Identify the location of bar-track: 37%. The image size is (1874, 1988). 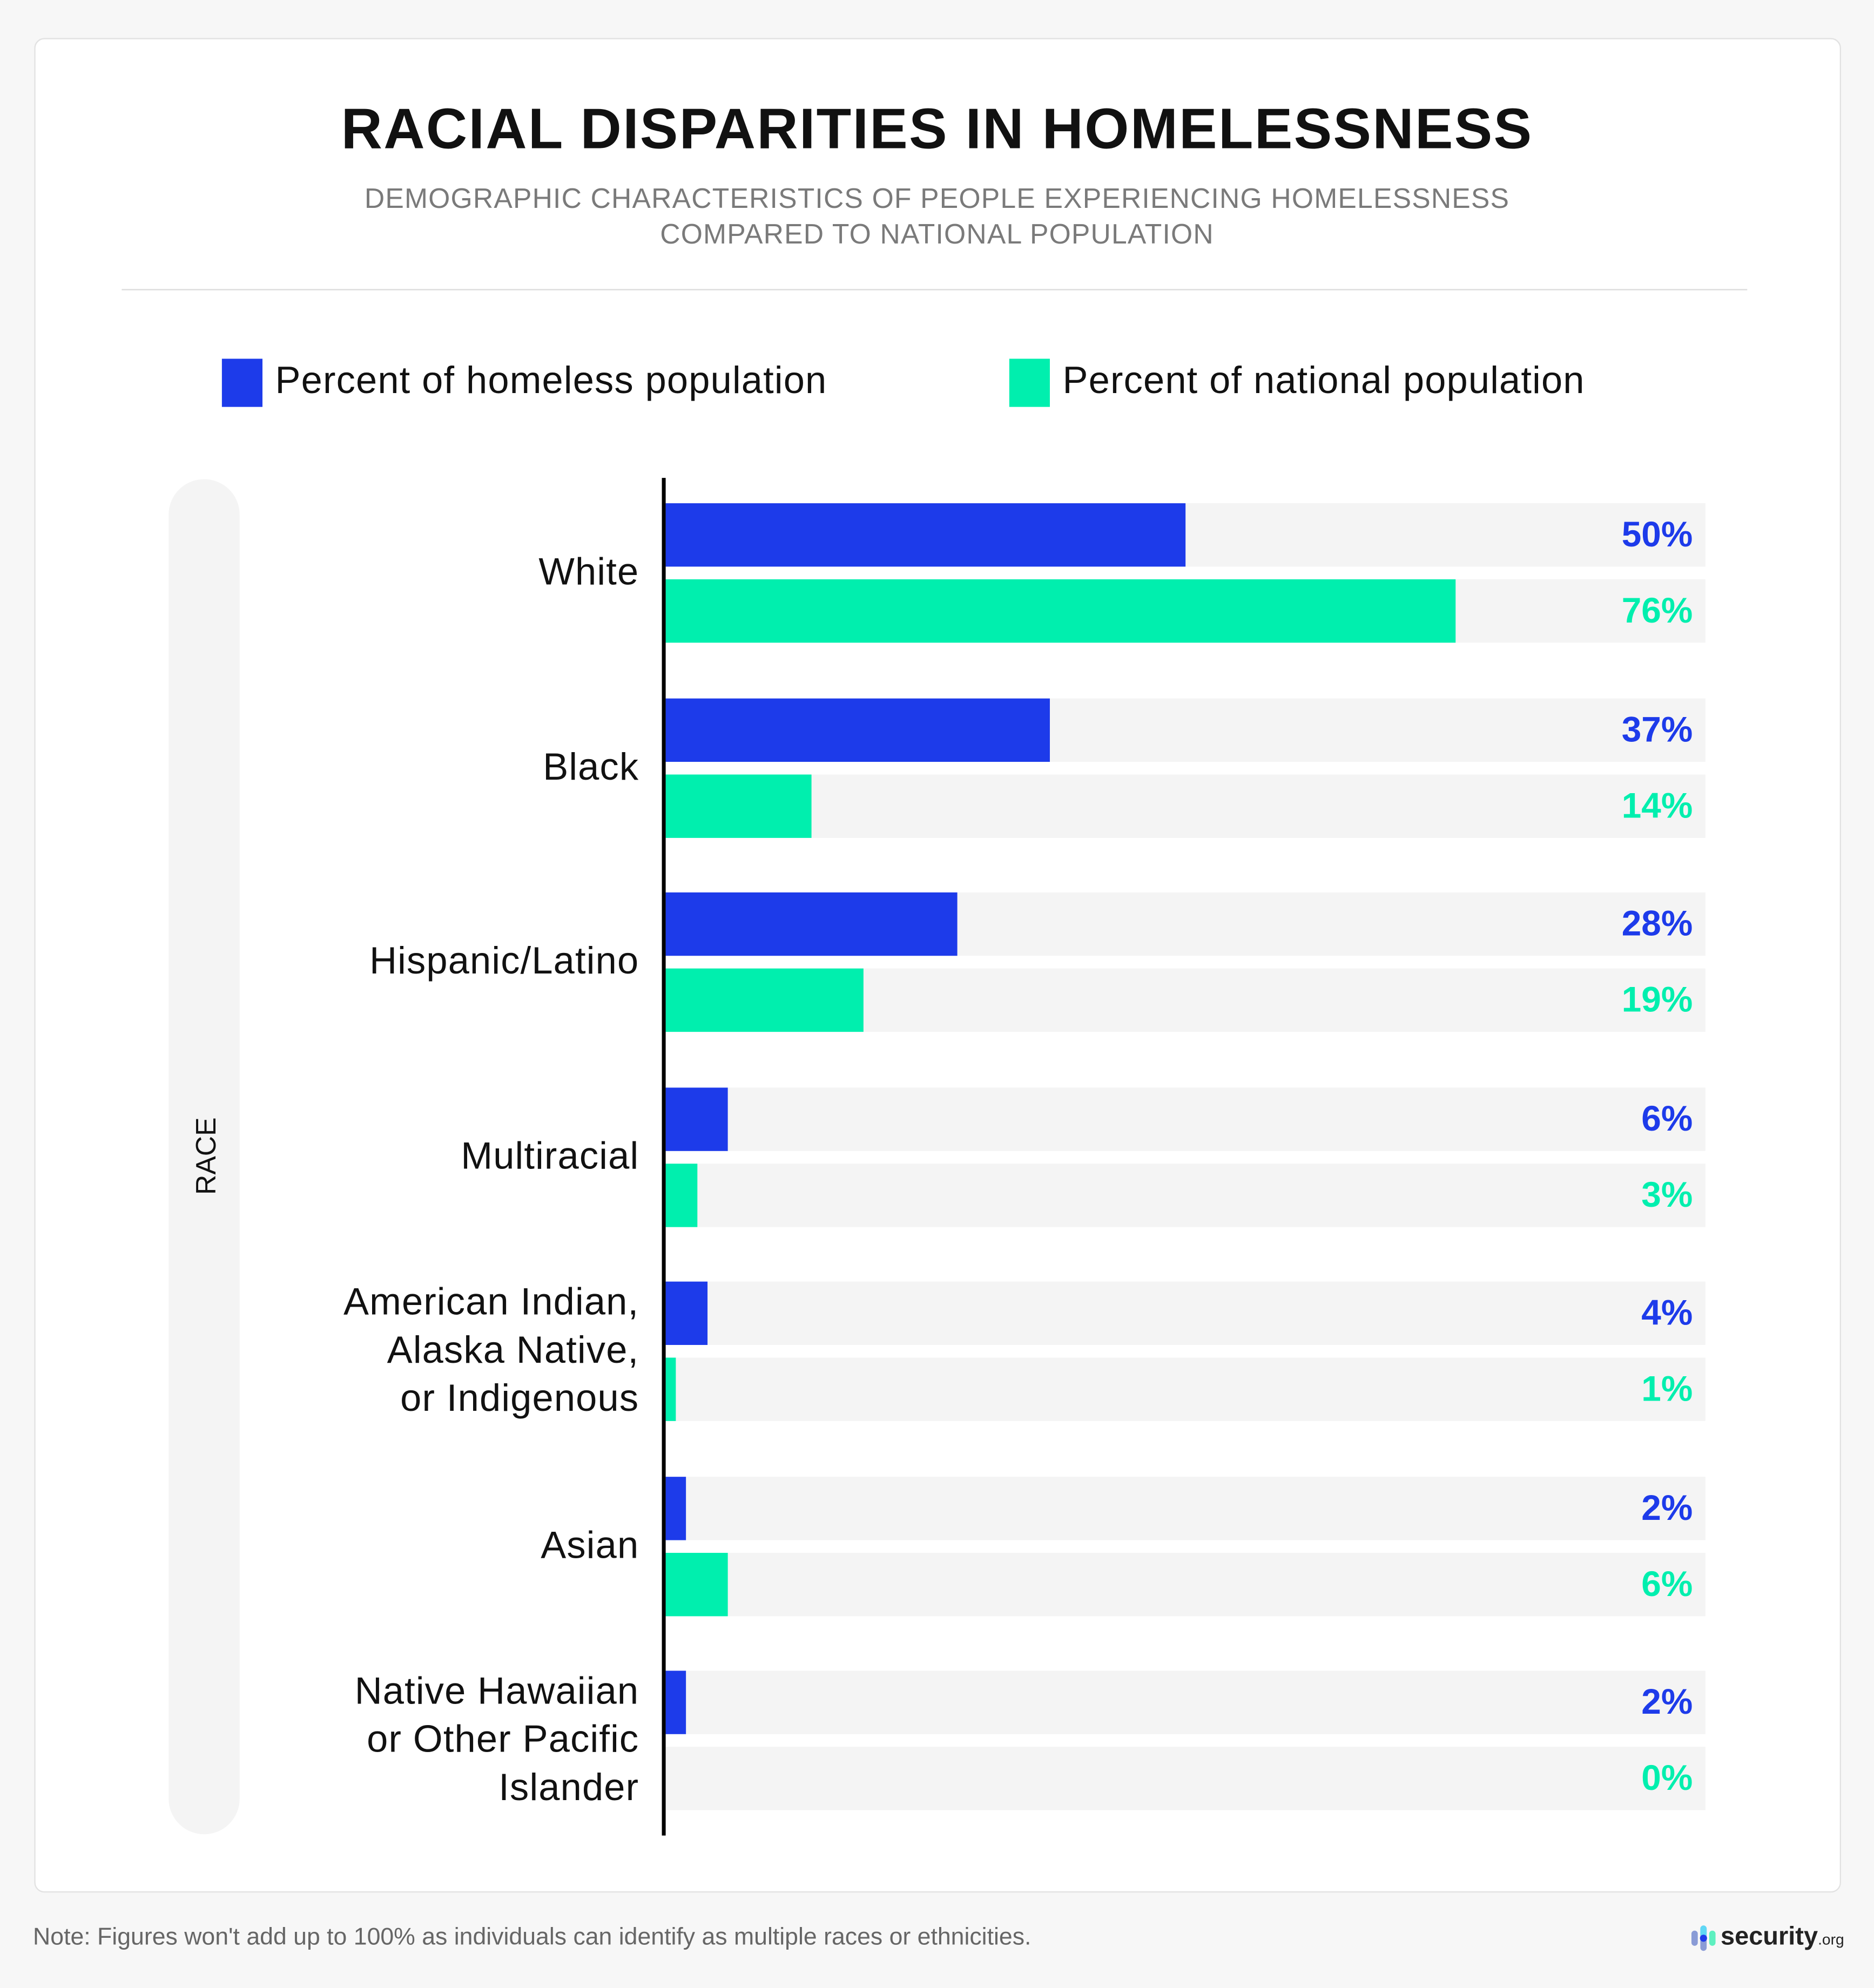
(1185, 729).